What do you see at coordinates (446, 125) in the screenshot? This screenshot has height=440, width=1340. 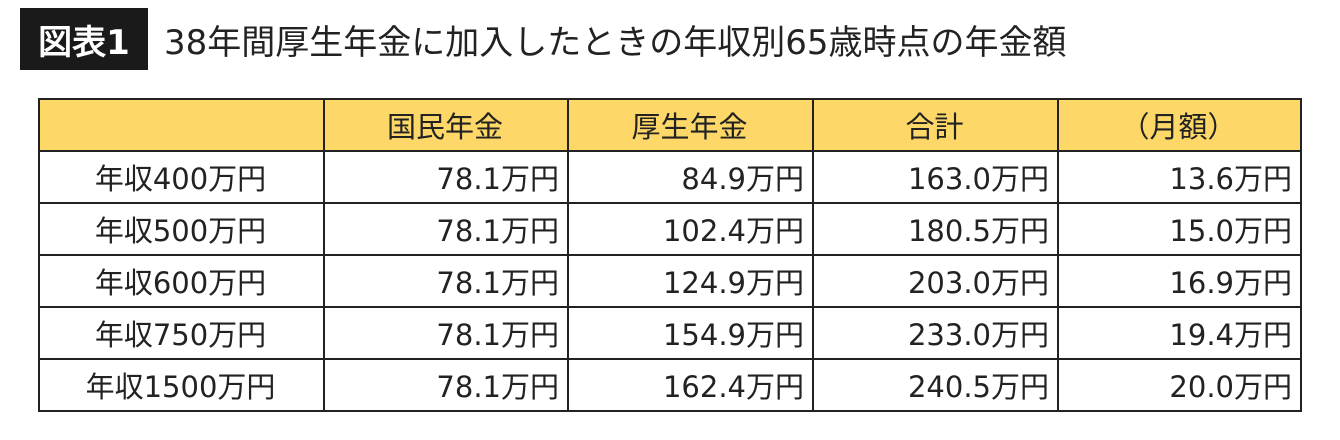 I see `column-header: 国民年金` at bounding box center [446, 125].